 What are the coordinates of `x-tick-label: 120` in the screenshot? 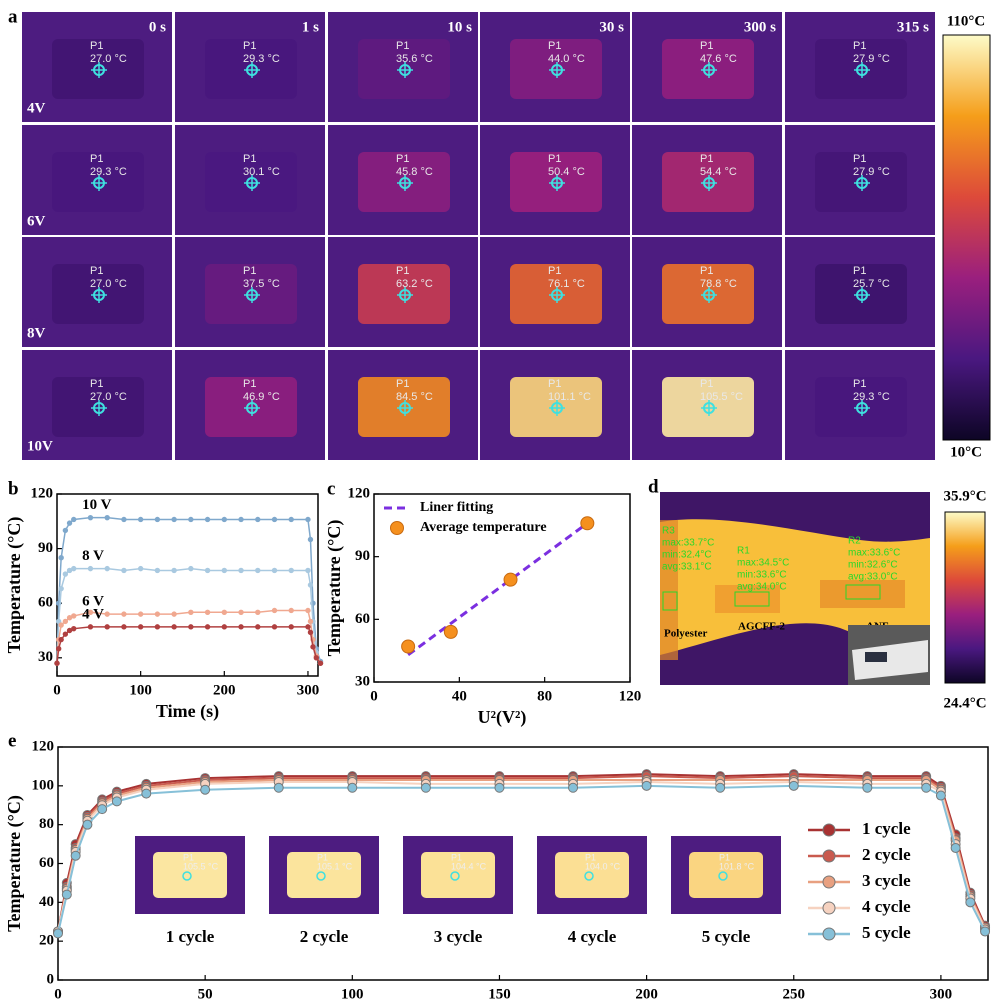 It's located at (630, 696).